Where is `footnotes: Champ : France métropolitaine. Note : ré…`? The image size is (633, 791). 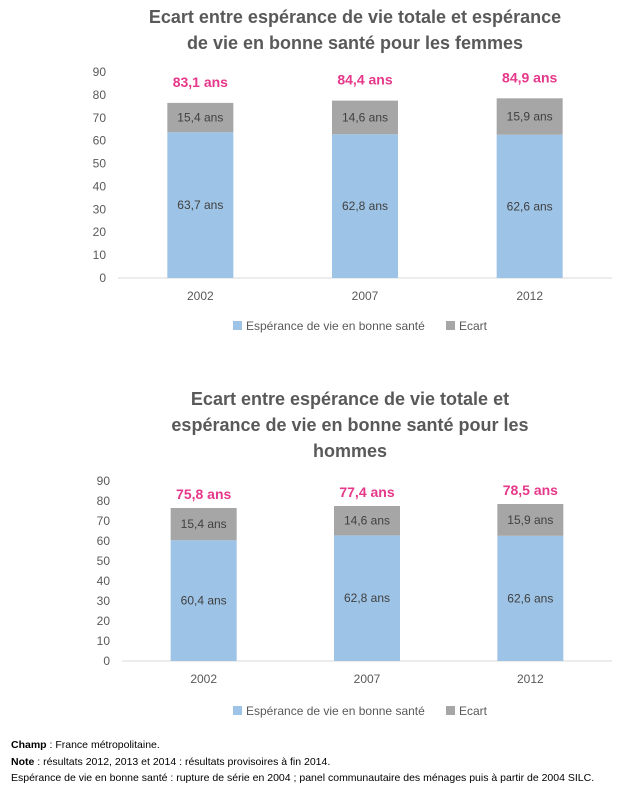
footnotes: Champ : France métropolitaine. Note : ré… is located at coordinates (321, 762).